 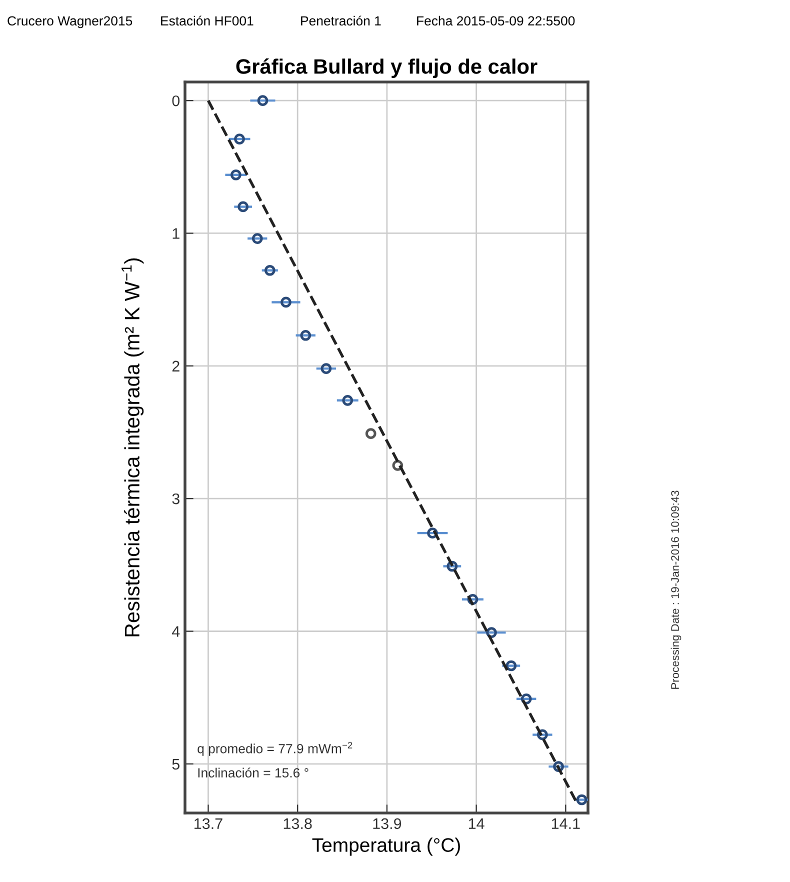 What do you see at coordinates (176, 233) in the screenshot?
I see `y-tick-label: 1` at bounding box center [176, 233].